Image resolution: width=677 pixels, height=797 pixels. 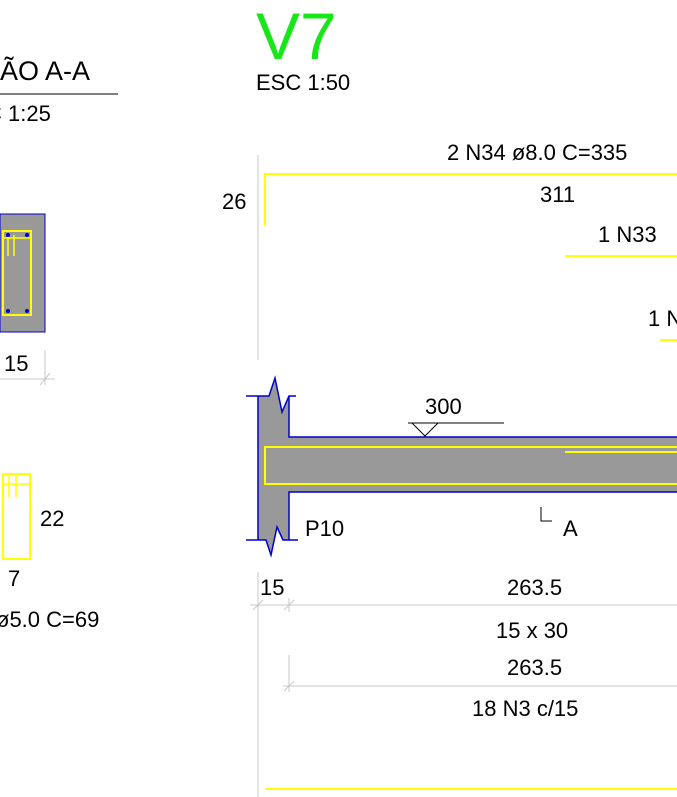 What do you see at coordinates (546, 514) in the screenshot?
I see `section-mark-symbol` at bounding box center [546, 514].